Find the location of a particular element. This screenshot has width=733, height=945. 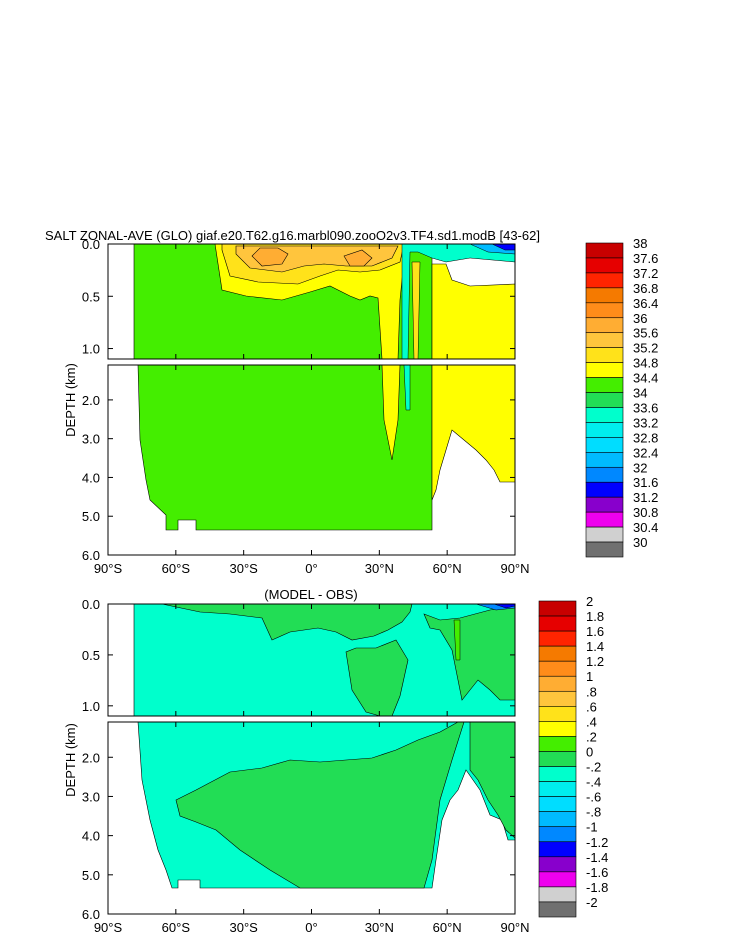

chart1-colorbar-label: 34.8 is located at coordinates (645, 363).